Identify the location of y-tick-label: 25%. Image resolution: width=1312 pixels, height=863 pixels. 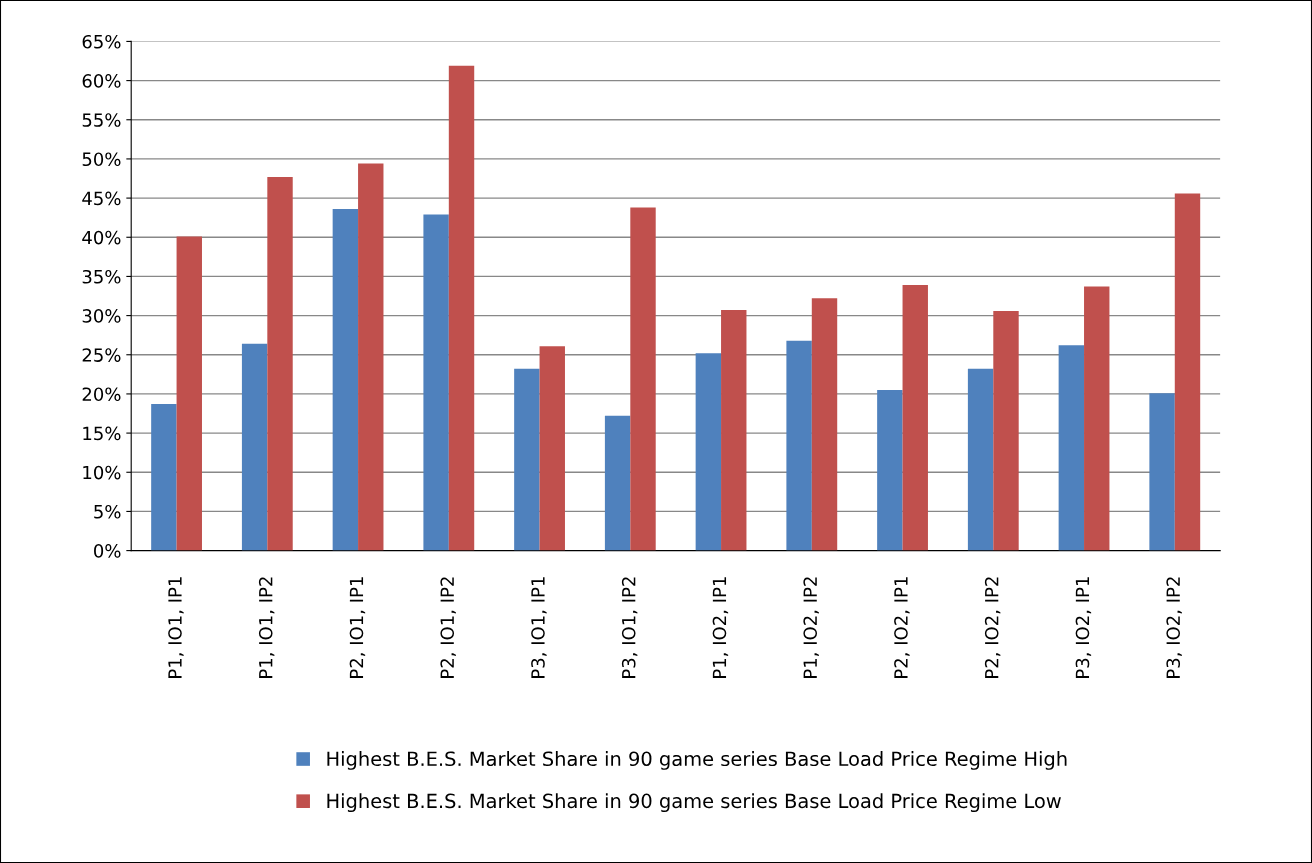
(101, 355).